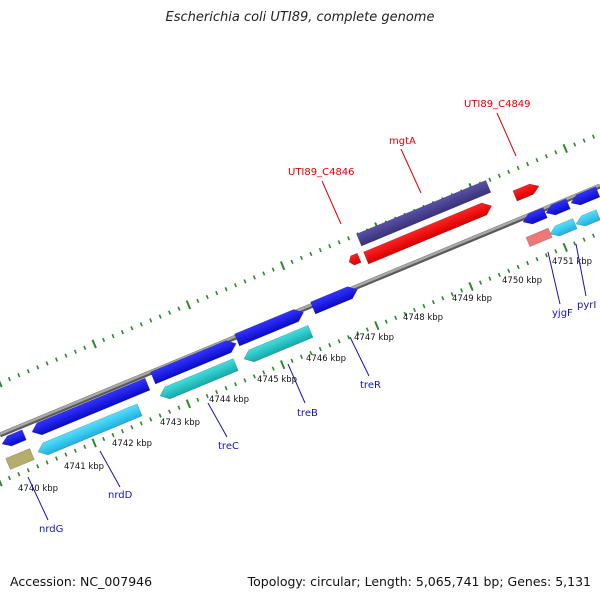 The width and height of the screenshot is (600, 600). Describe the element at coordinates (132, 444) in the screenshot. I see `kbp-label: 4742 kbp` at that location.